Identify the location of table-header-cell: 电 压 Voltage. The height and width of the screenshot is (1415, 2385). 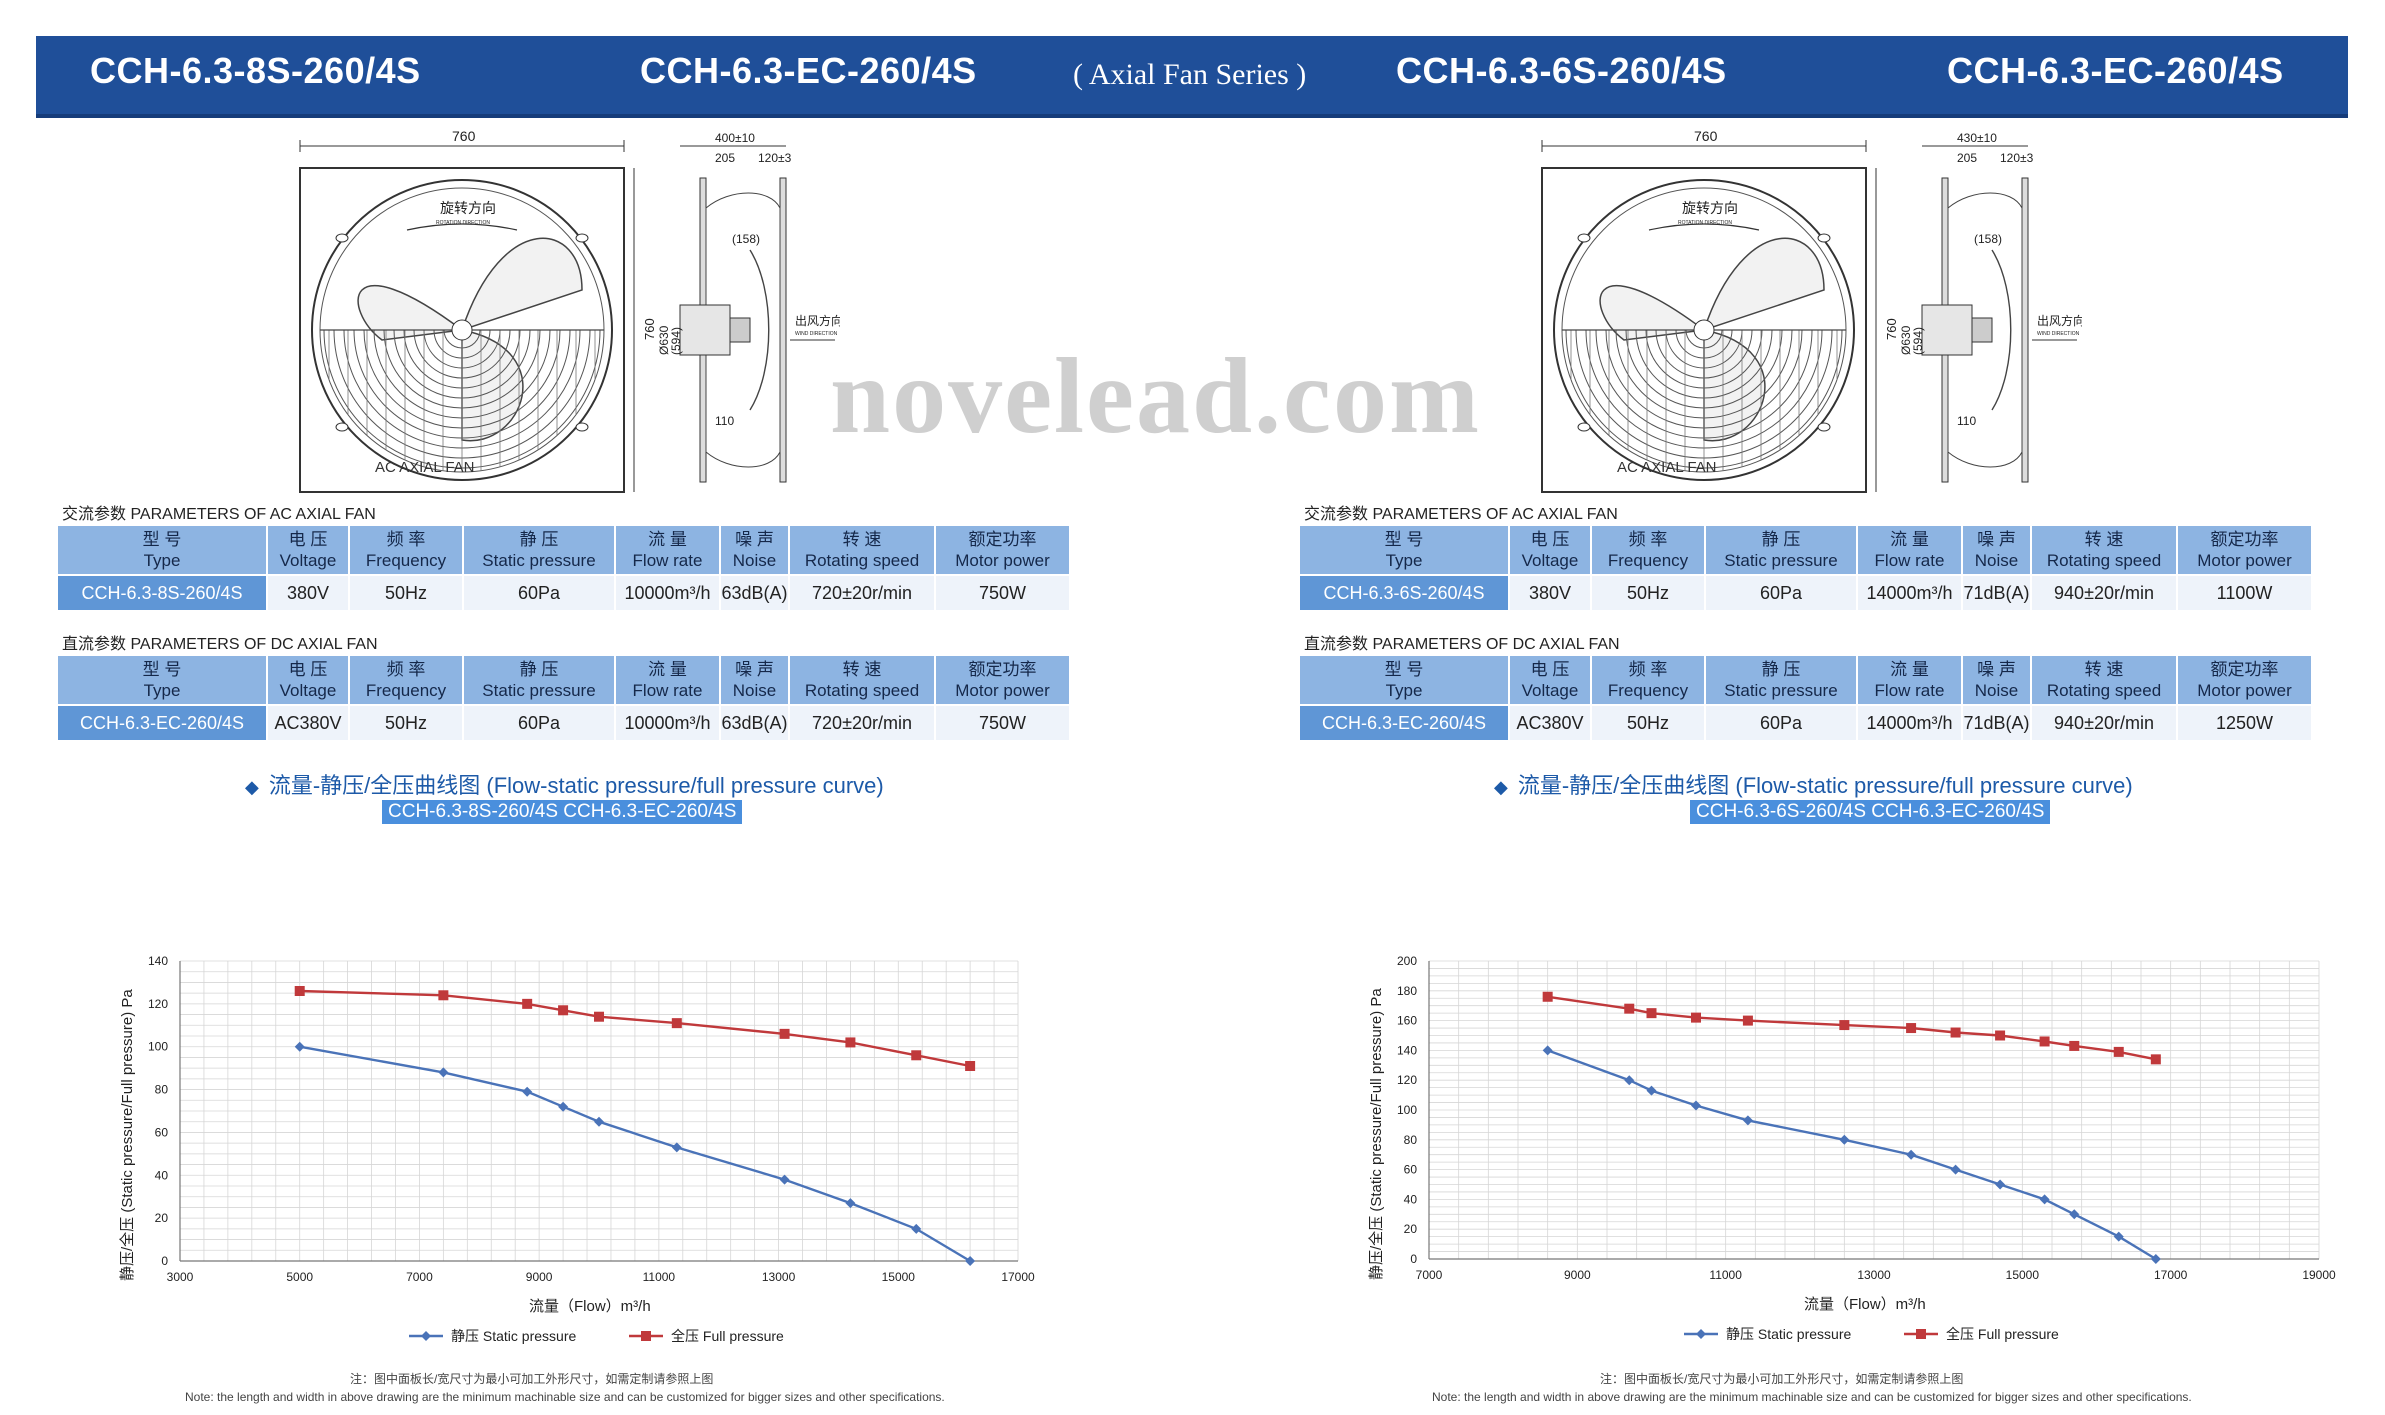
(308, 680).